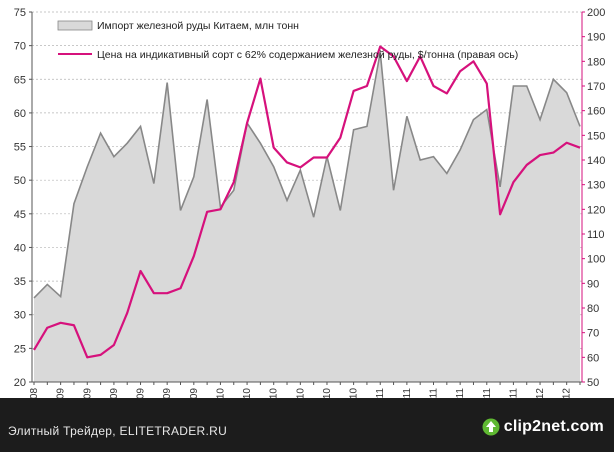 The width and height of the screenshot is (614, 452). Describe the element at coordinates (407, 393) in the screenshot. I see `x-tick-label: мар'11` at that location.